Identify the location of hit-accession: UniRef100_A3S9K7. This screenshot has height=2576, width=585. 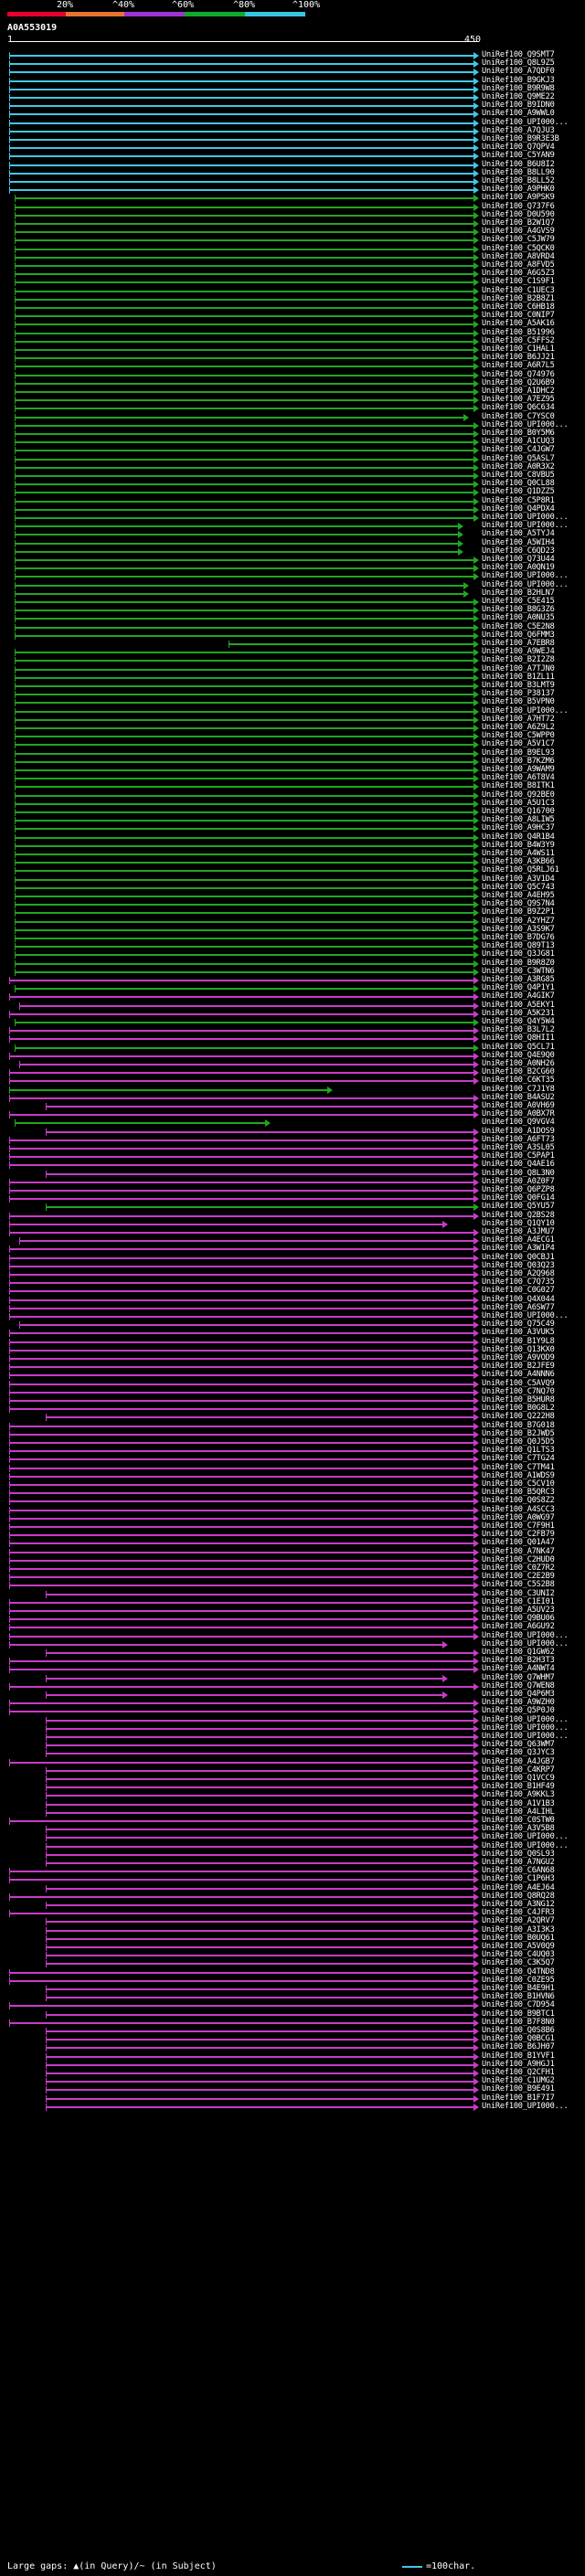
(518, 929).